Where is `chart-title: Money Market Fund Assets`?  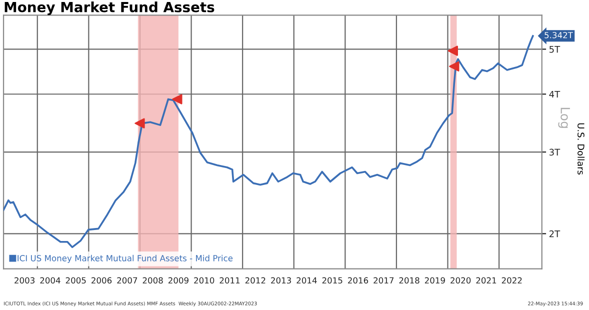 chart-title: Money Market Fund Assets is located at coordinates (109, 9).